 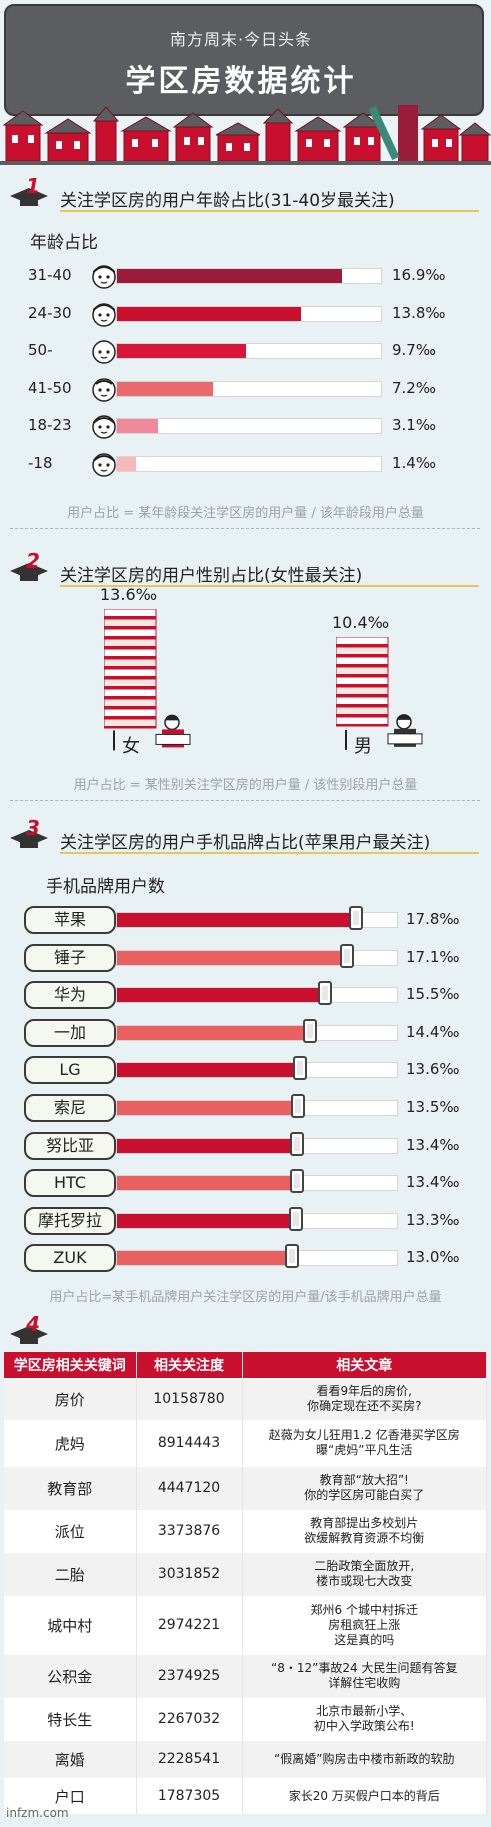 I want to click on phone-bar-row: LG 13.6‰, so click(x=245, y=1070).